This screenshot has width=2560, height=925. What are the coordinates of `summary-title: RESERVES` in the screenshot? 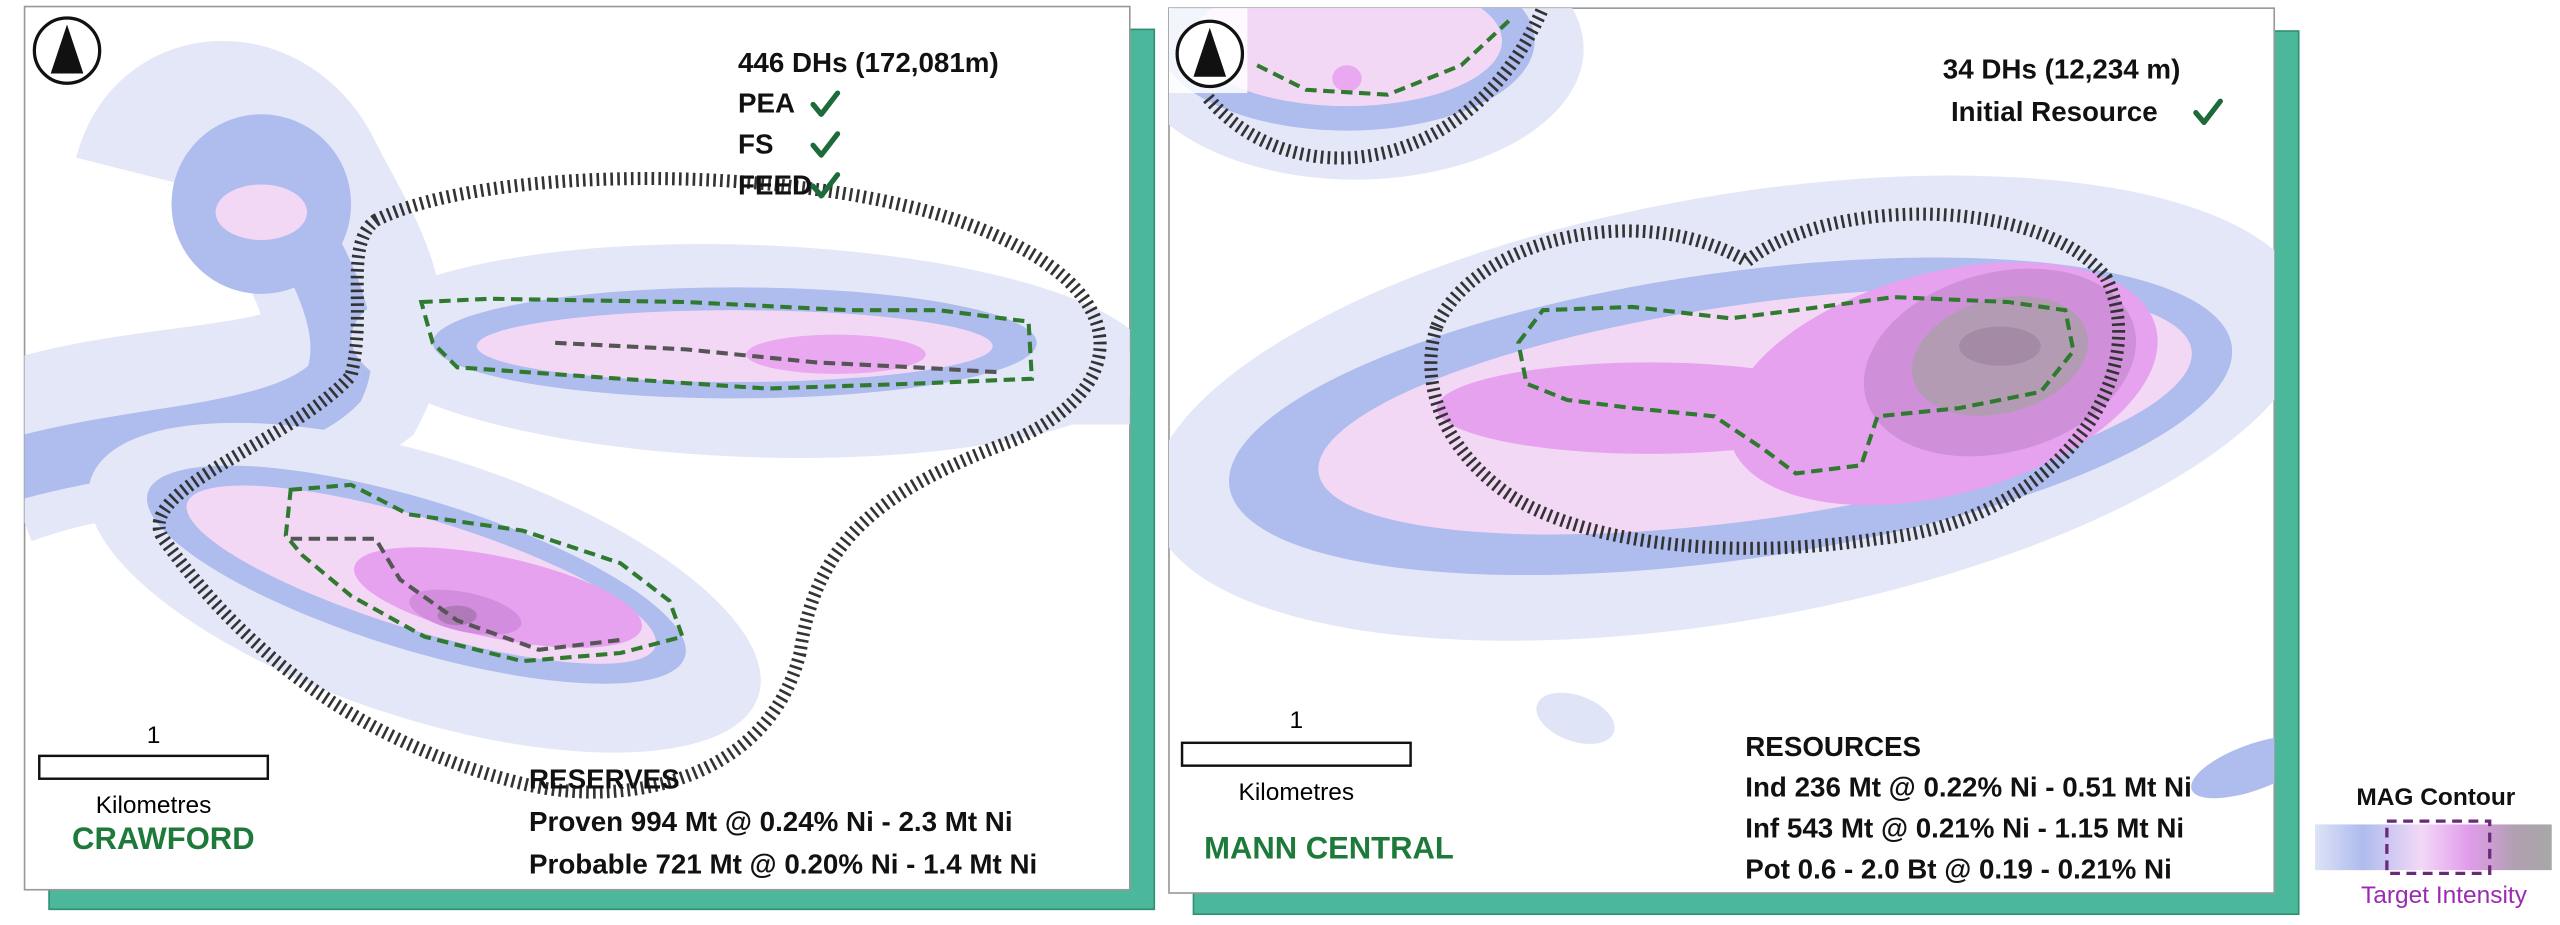 It's located at (604, 779).